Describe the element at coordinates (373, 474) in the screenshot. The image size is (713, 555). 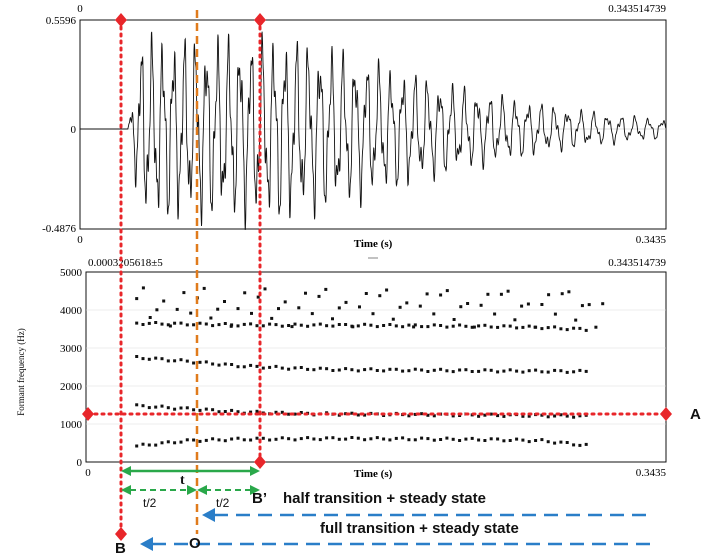
I see `formant-xlabel: Time (s)` at that location.